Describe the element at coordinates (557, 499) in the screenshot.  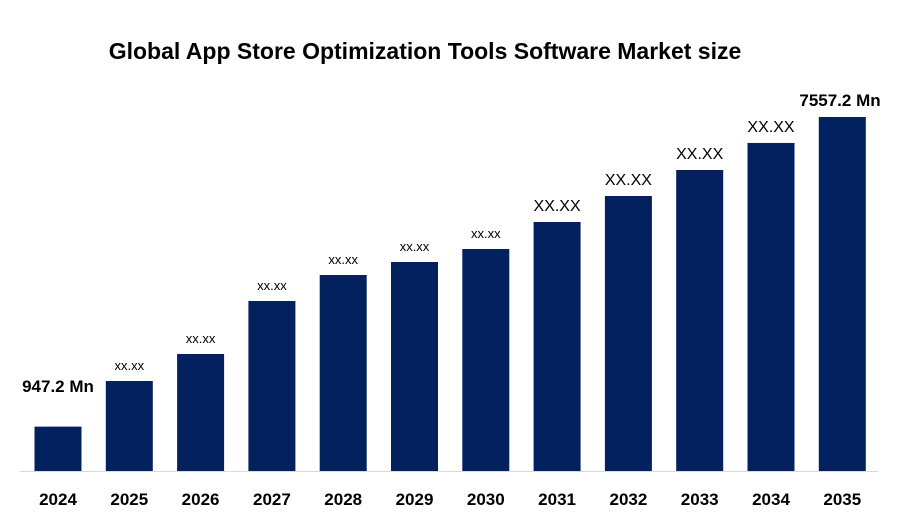
I see `x-tick-label-2031: 2031` at that location.